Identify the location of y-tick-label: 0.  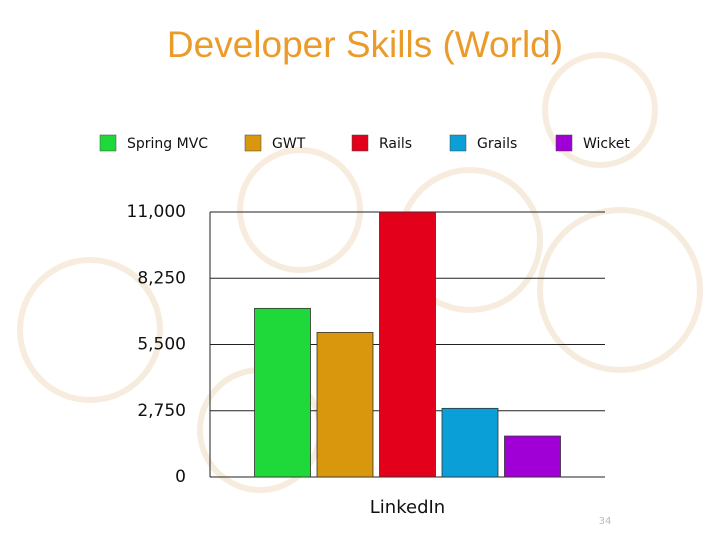
(180, 477).